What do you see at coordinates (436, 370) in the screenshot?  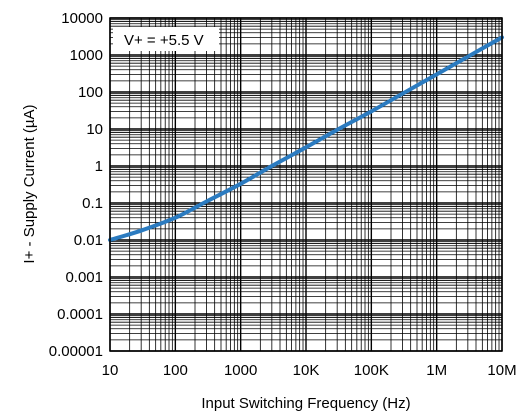 I see `x-tick-label: 1M` at bounding box center [436, 370].